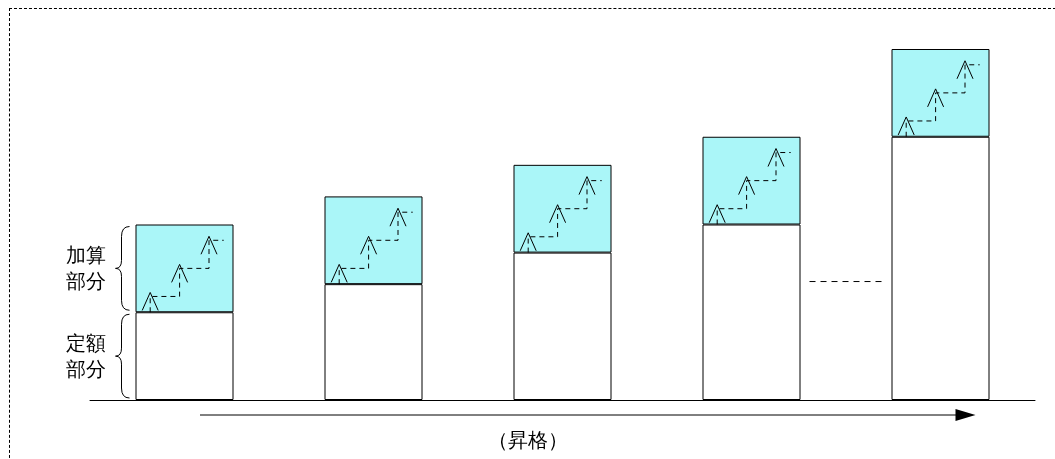  Describe the element at coordinates (527, 440) in the screenshot. I see `x-axis-title: （昇格）` at that location.